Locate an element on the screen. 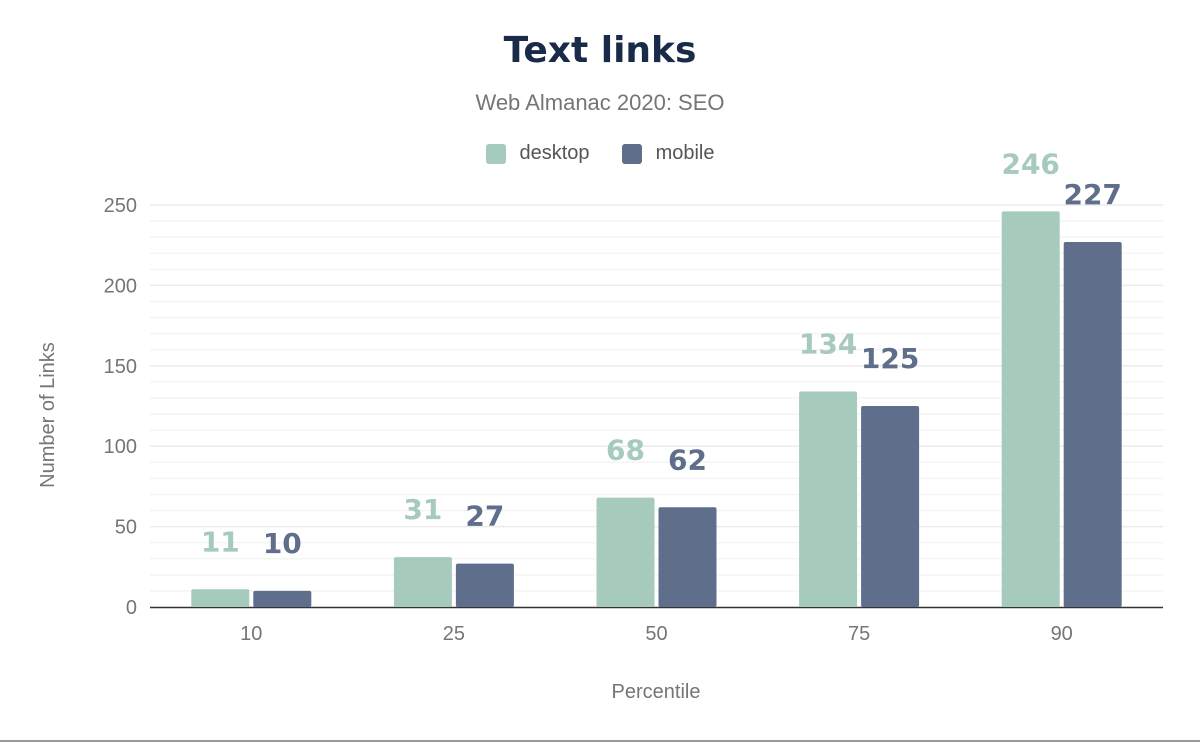 Image resolution: width=1200 pixels, height=742 pixels. legend-swatch-desktop is located at coordinates (495, 153).